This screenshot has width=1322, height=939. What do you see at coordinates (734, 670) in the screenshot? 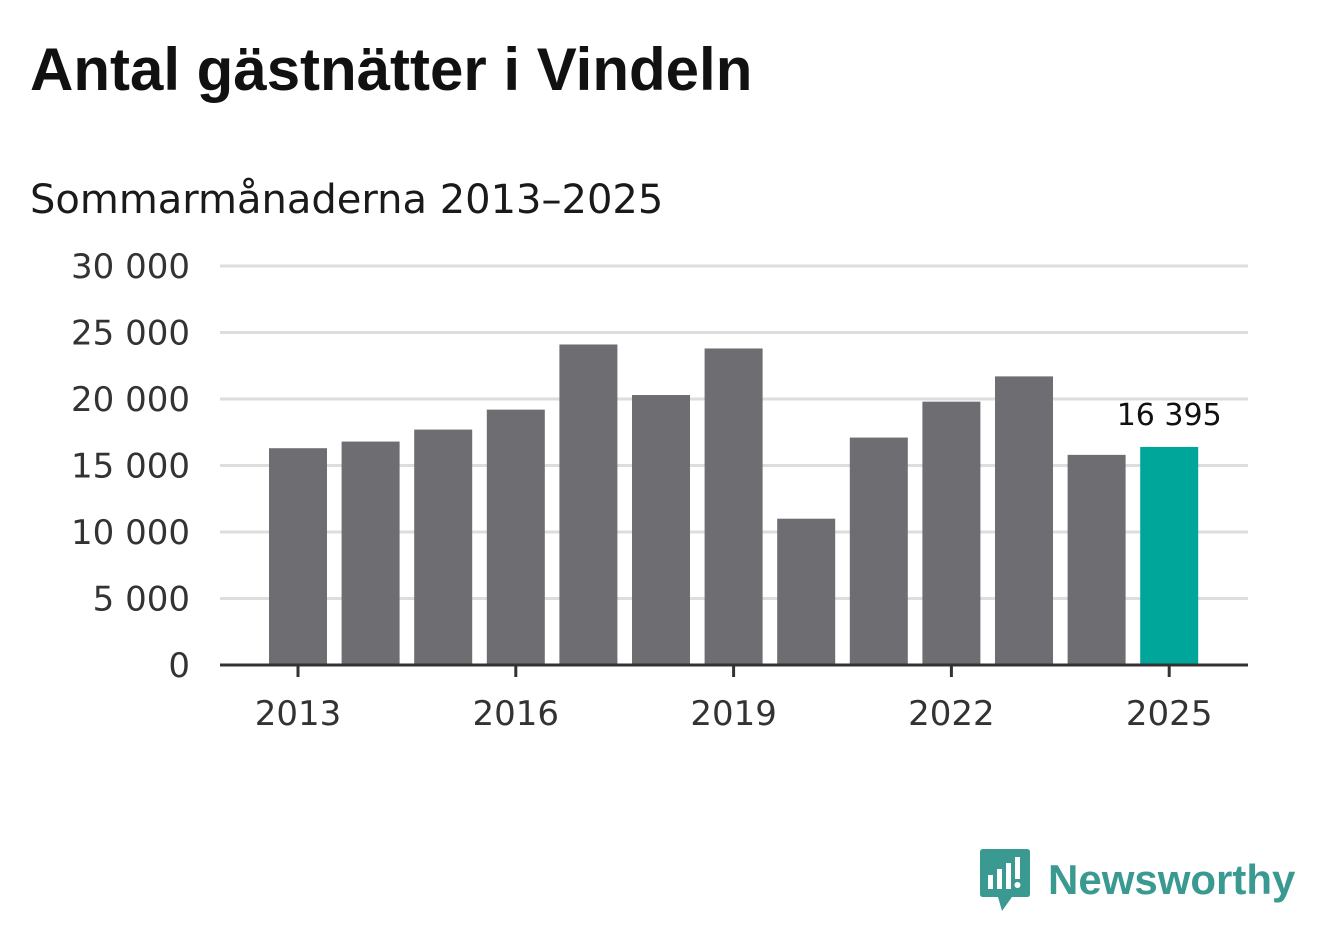
I see `x-axis` at bounding box center [734, 670].